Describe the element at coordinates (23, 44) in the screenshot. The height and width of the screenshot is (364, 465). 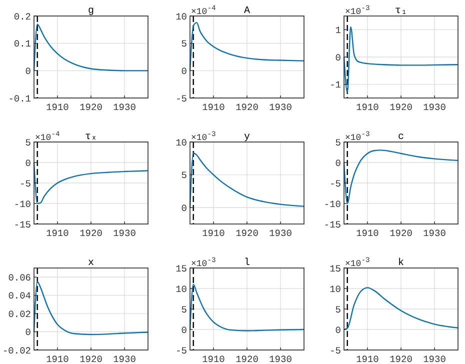
I see `y-tick-label: 0.1` at that location.